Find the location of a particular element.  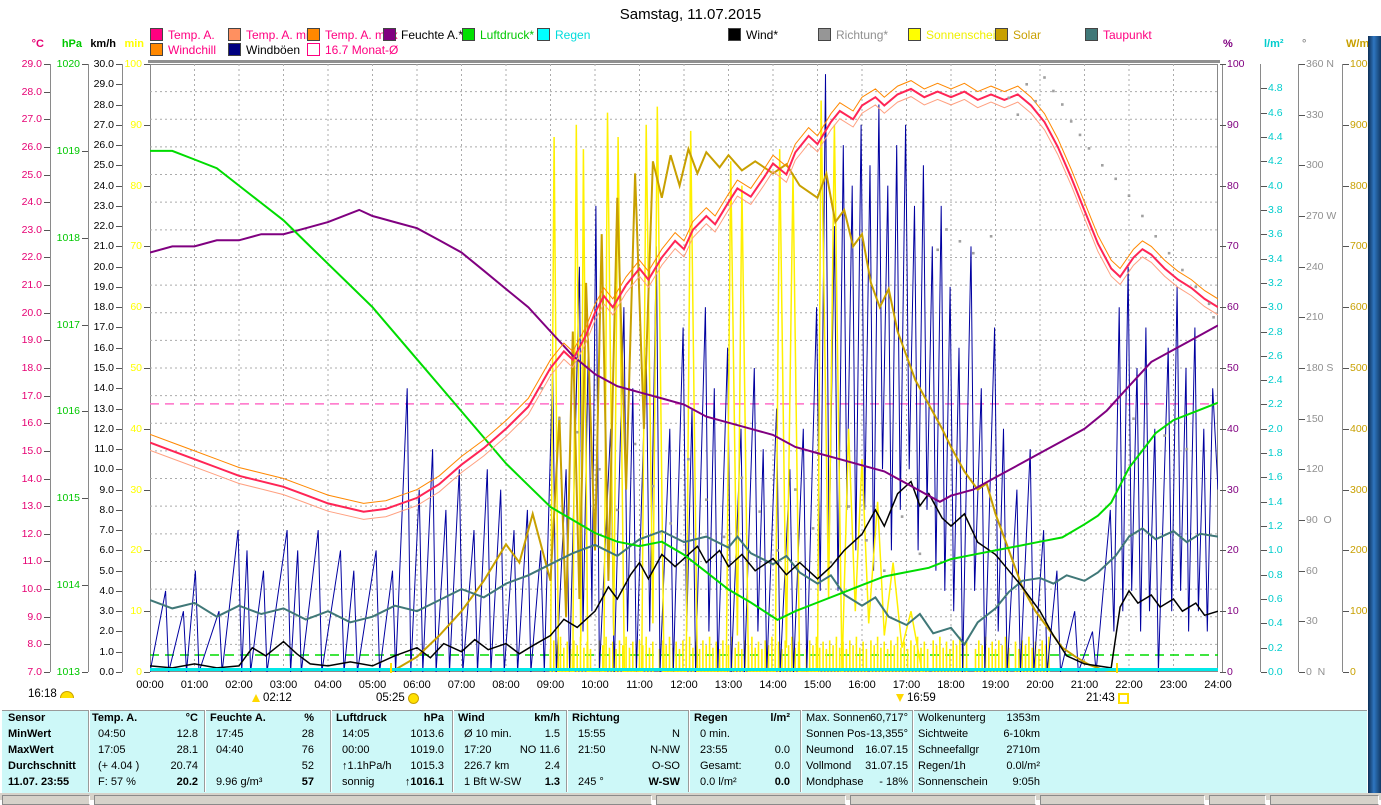

x-axis-label: 14:00 is located at coordinates (773, 685).